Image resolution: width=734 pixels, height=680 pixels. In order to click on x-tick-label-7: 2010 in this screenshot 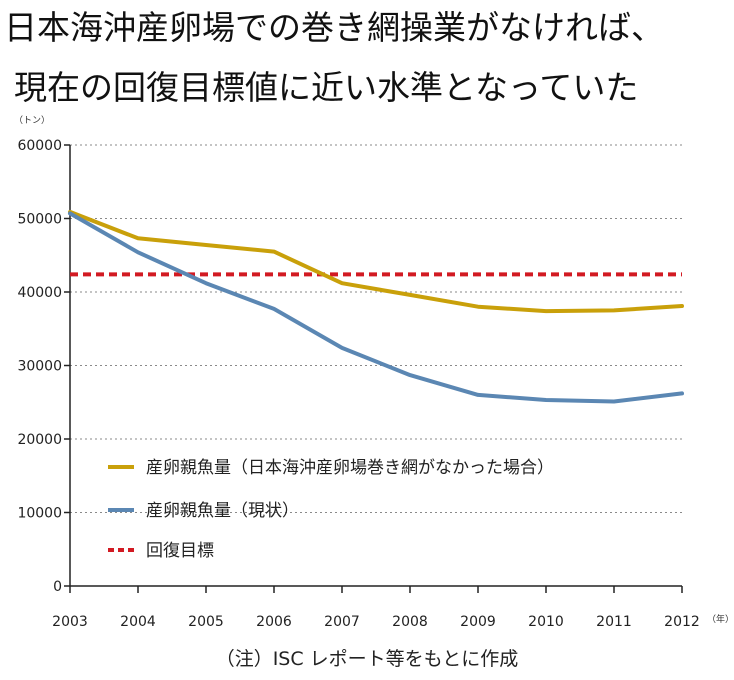, I will do `click(546, 622)`.